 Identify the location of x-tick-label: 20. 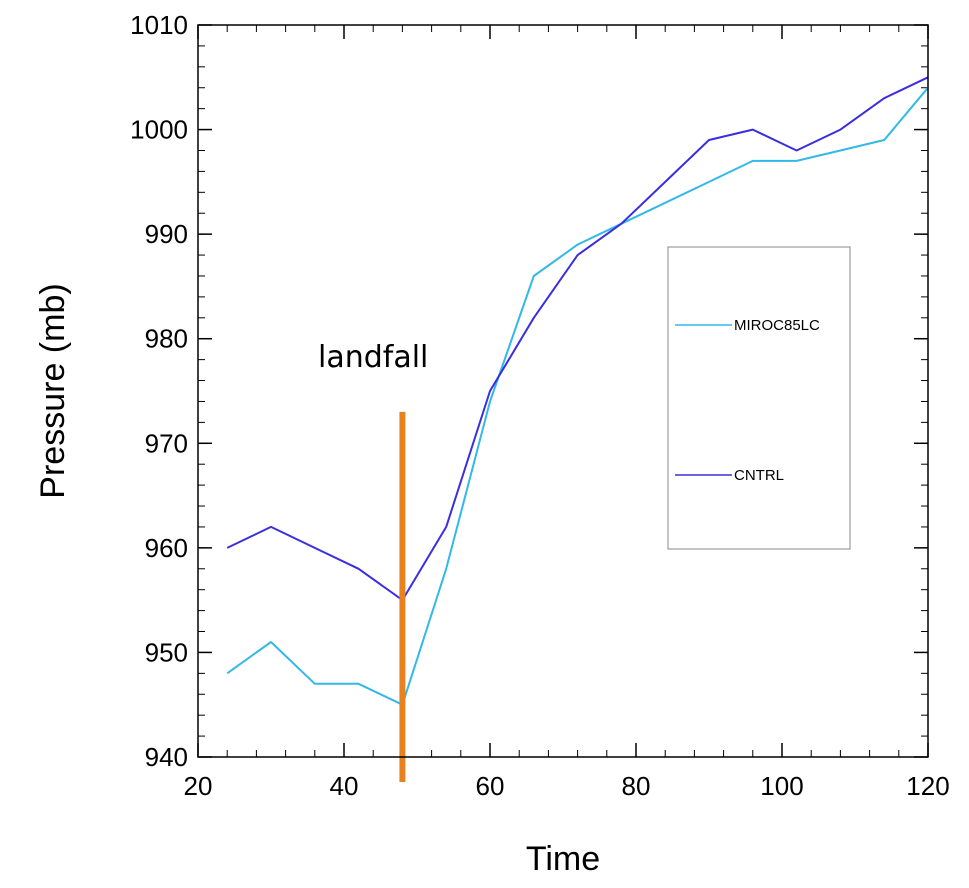
(198, 786).